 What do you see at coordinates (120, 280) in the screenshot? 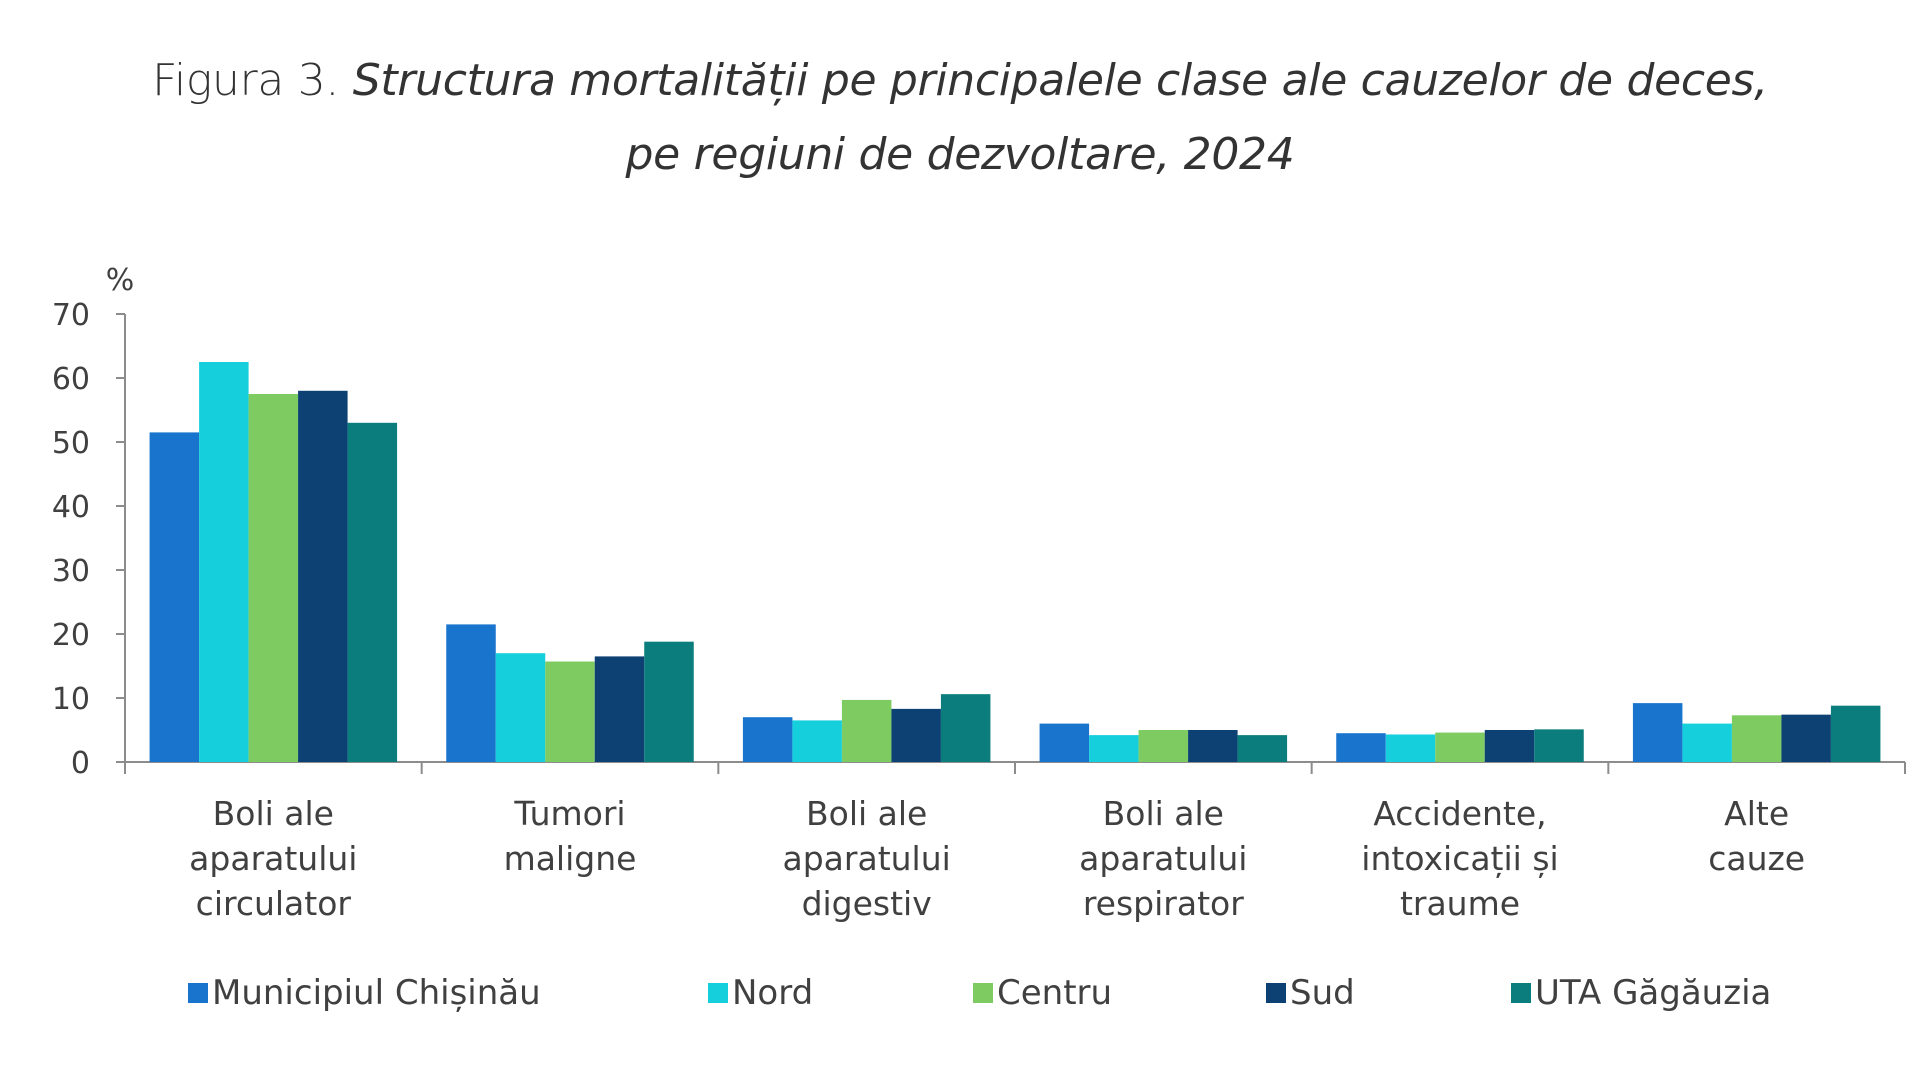
I see `y-axis-label: %` at bounding box center [120, 280].